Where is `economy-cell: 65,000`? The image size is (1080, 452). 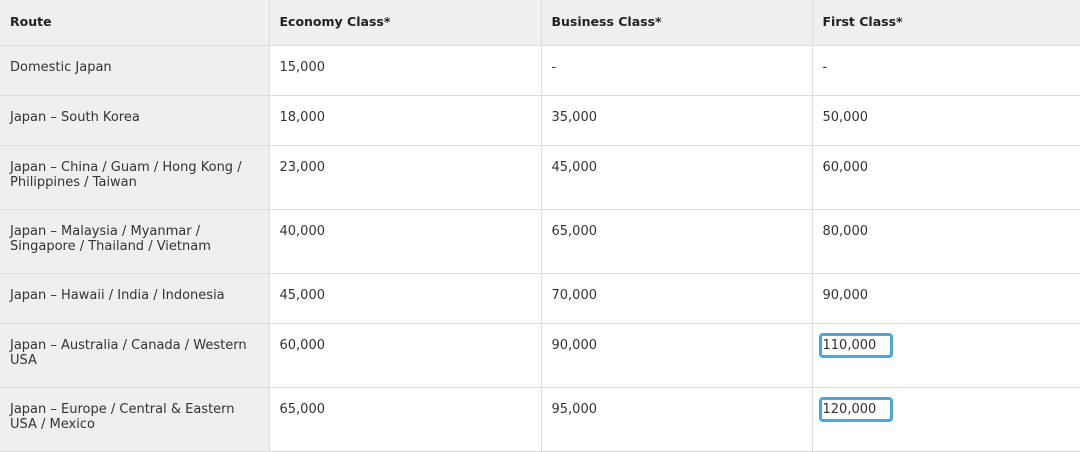 economy-cell: 65,000 is located at coordinates (405, 419).